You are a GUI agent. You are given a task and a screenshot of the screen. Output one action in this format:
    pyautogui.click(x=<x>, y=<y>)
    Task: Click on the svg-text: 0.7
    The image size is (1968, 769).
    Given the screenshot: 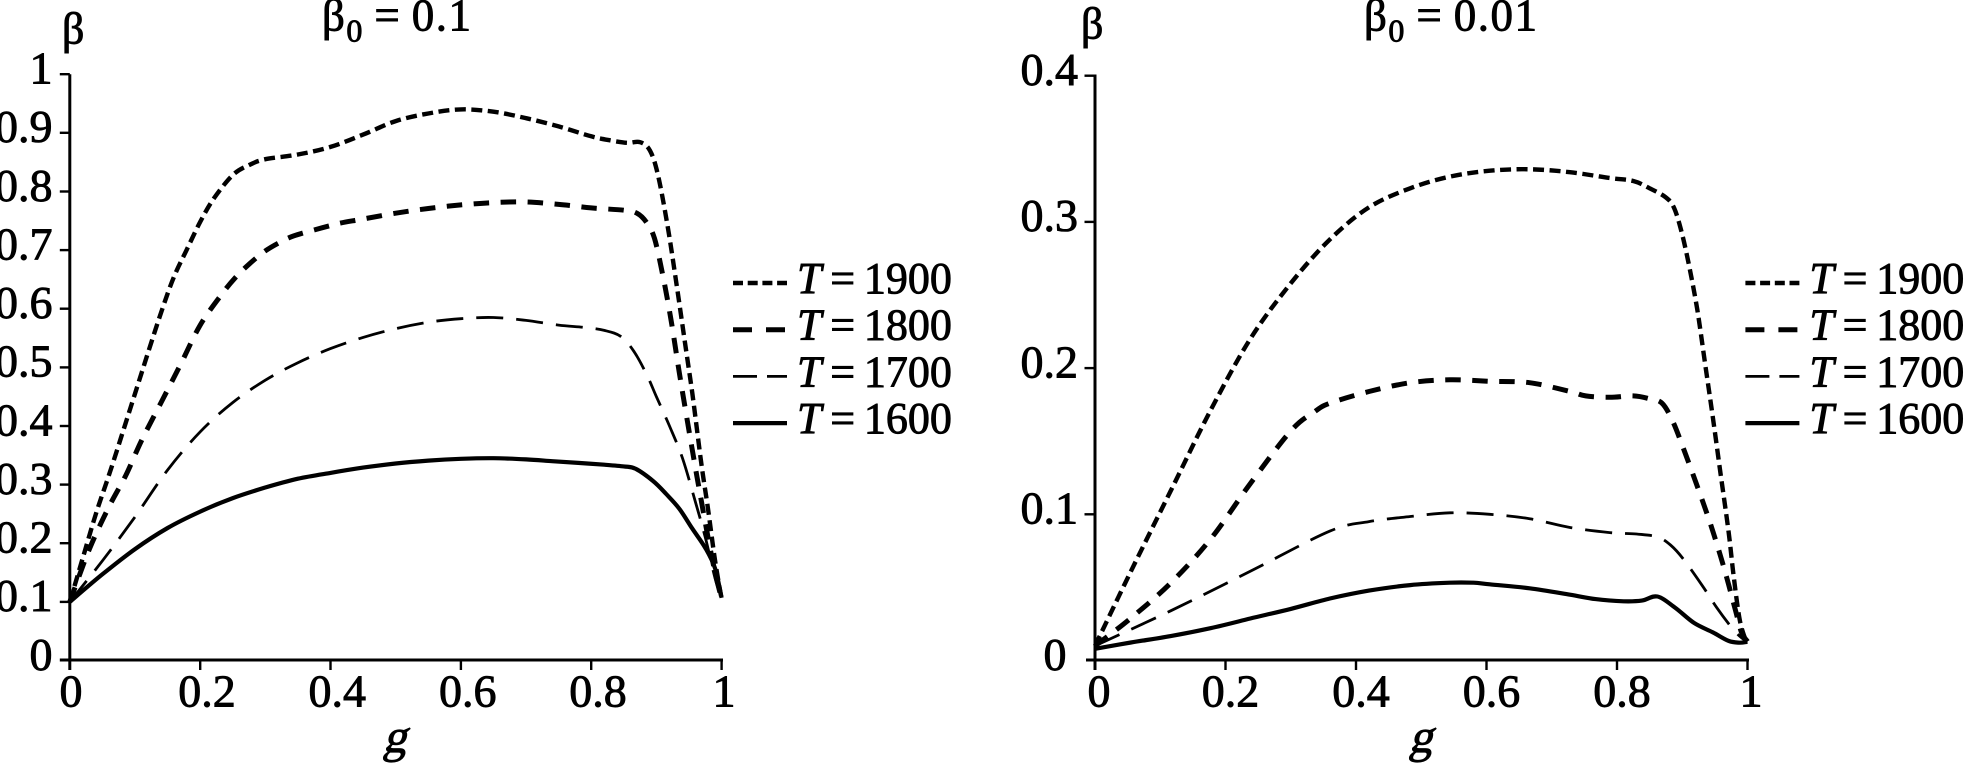 What is the action you would take?
    pyautogui.click(x=26, y=243)
    